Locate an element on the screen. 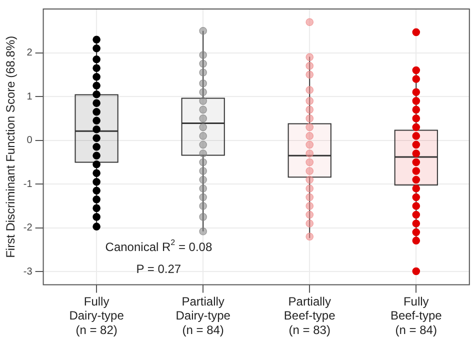 The image size is (474, 340). annotation: P = 0.27 is located at coordinates (159, 269).